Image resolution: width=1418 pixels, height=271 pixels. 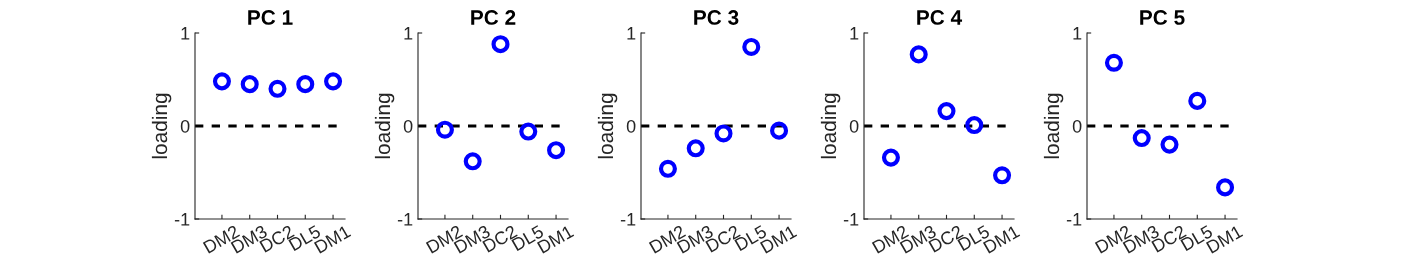 I want to click on chart-title: PC 5, so click(x=1162, y=17).